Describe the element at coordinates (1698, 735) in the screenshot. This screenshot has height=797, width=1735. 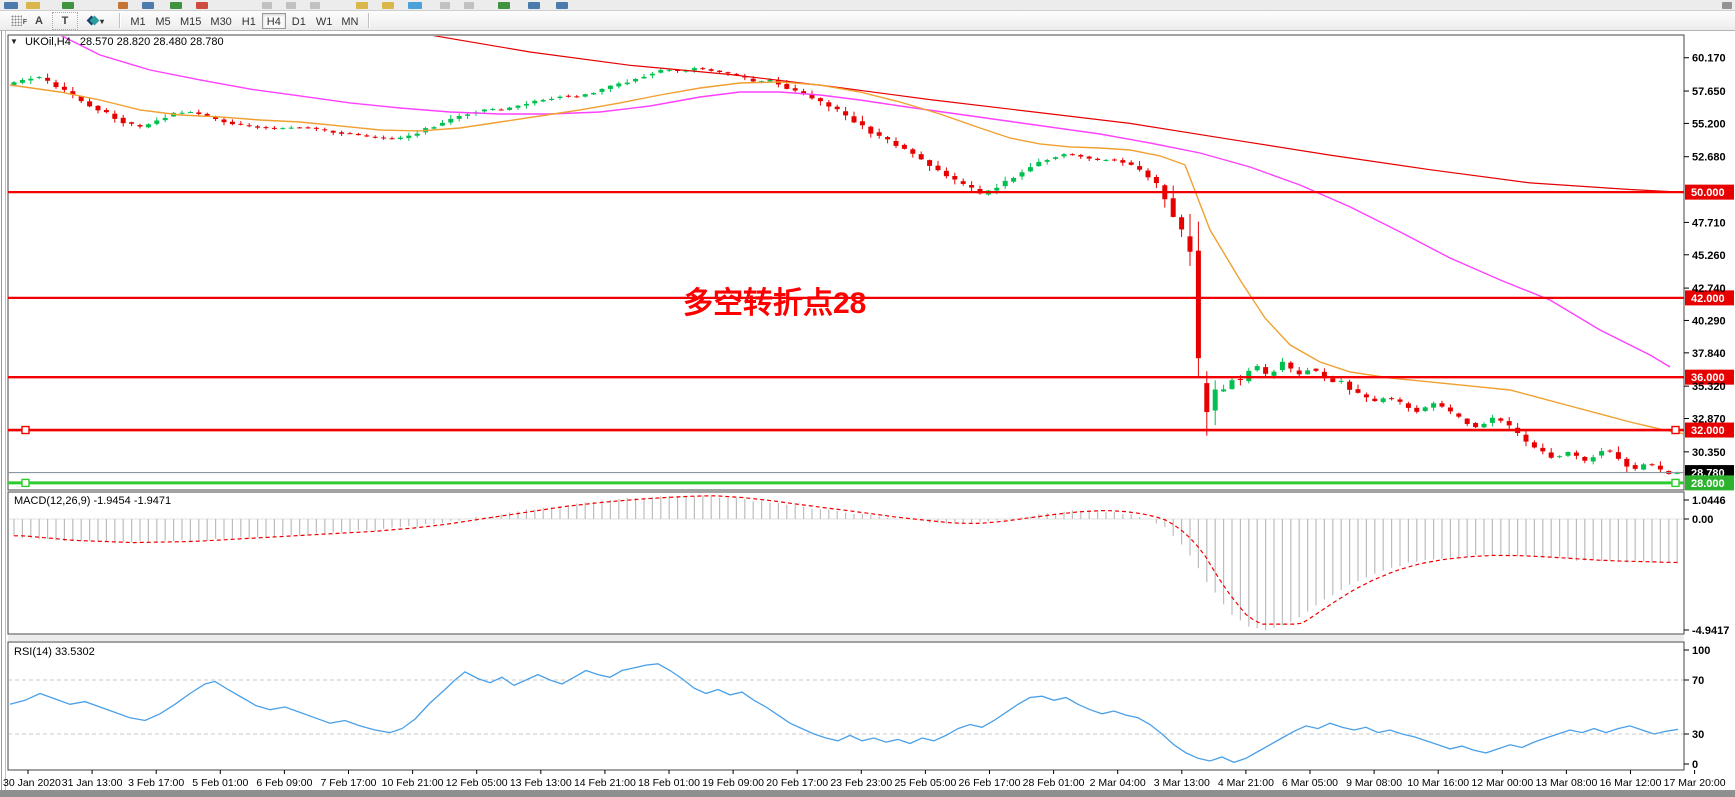
I see `rsi-axis-label: 30` at that location.